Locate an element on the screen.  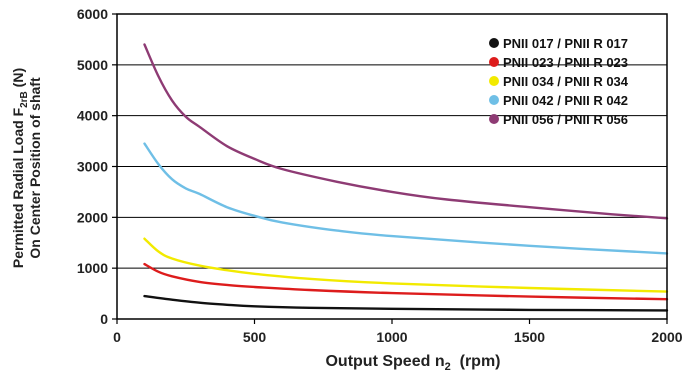
y-tick-label: 6000 is located at coordinates (92, 14).